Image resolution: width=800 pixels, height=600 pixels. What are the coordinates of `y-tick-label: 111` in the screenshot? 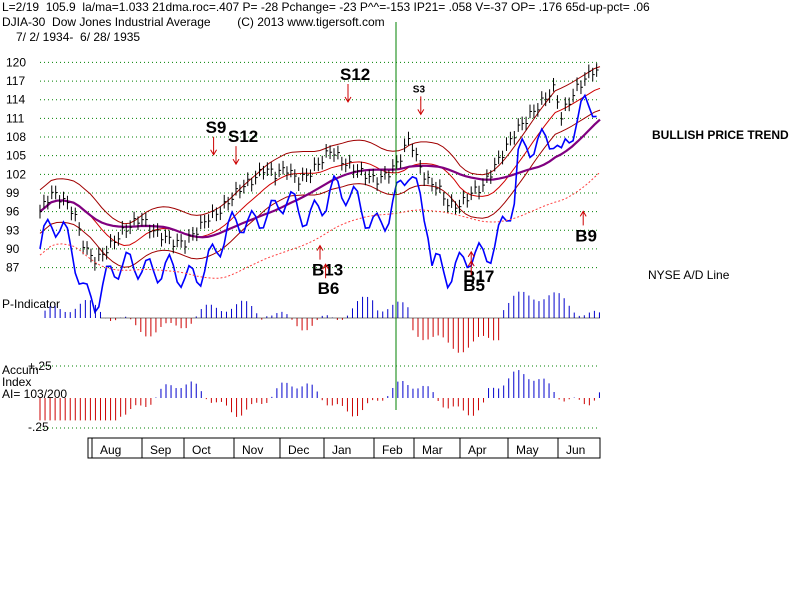 It's located at (15, 118).